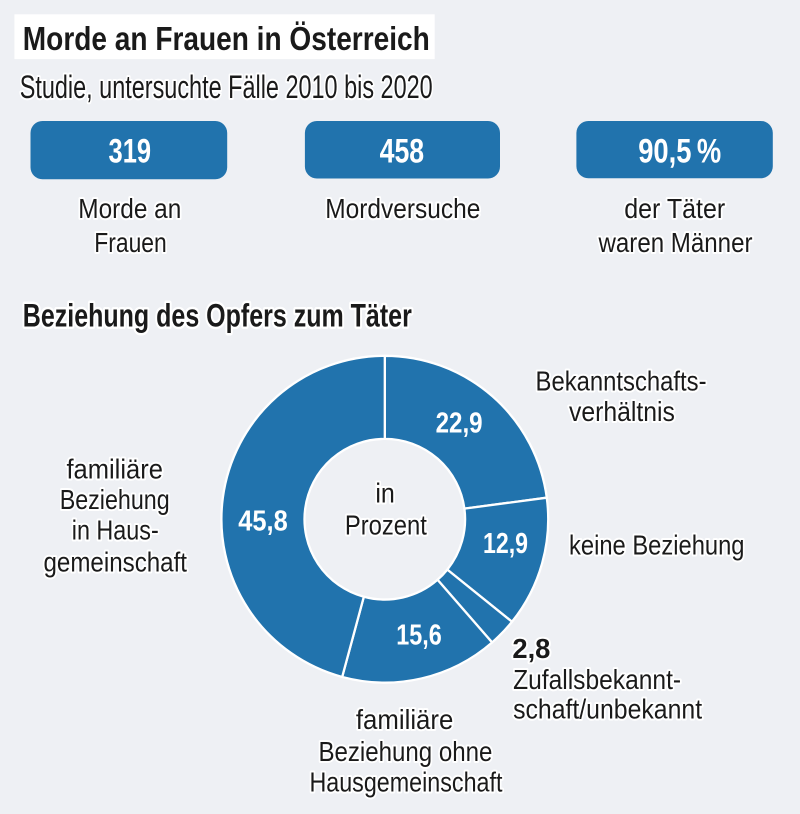 The height and width of the screenshot is (814, 800). Describe the element at coordinates (116, 561) in the screenshot. I see `svg-text: gemeinschaft` at that location.